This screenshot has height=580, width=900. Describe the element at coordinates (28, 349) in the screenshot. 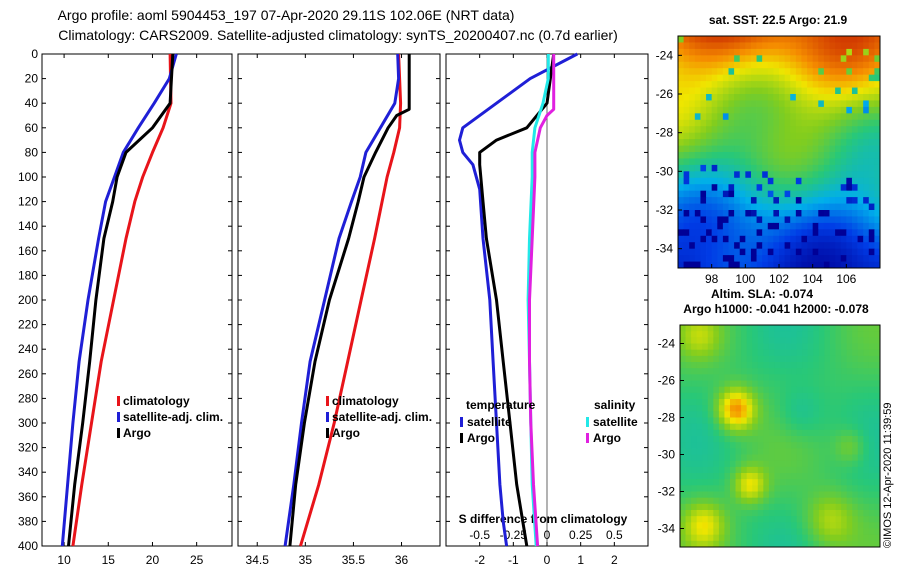

I see `y-tick-label: 240` at that location.